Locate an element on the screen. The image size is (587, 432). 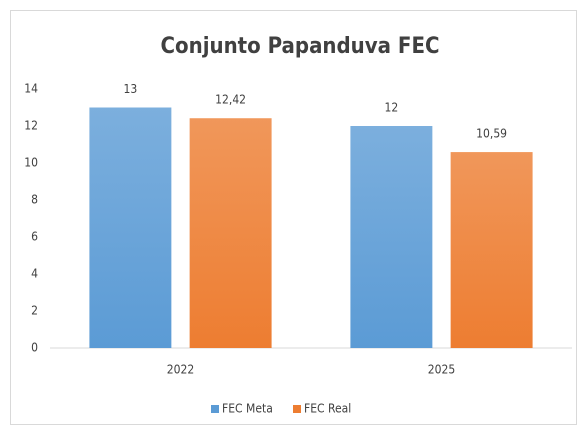
value-label: 13 is located at coordinates (131, 89).